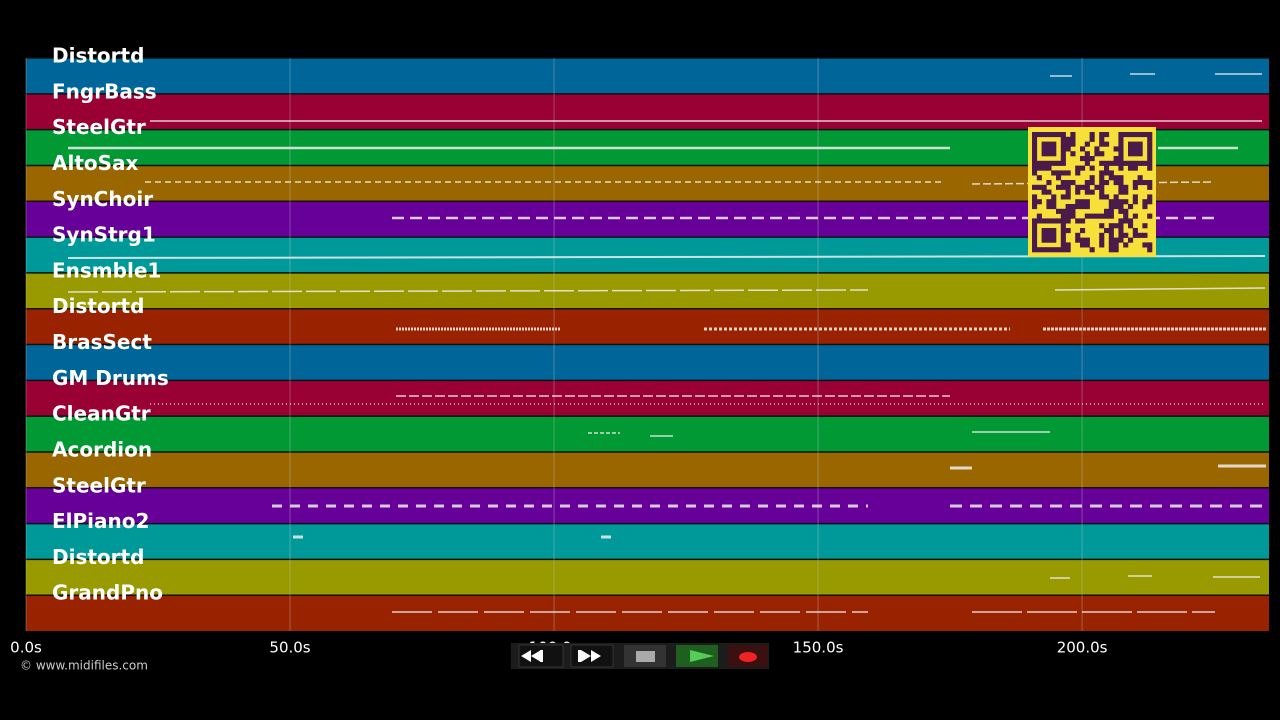  Describe the element at coordinates (697, 656) in the screenshot. I see `play-button` at that location.